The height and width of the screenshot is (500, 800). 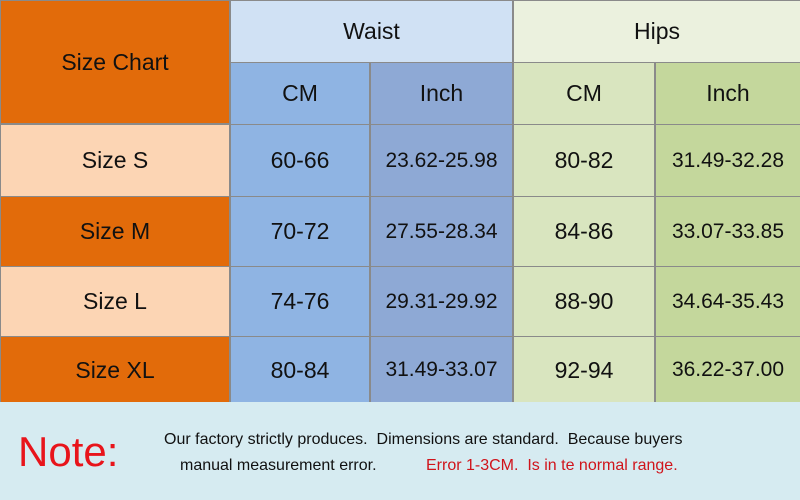 What do you see at coordinates (584, 301) in the screenshot?
I see `size-value: 88-90` at bounding box center [584, 301].